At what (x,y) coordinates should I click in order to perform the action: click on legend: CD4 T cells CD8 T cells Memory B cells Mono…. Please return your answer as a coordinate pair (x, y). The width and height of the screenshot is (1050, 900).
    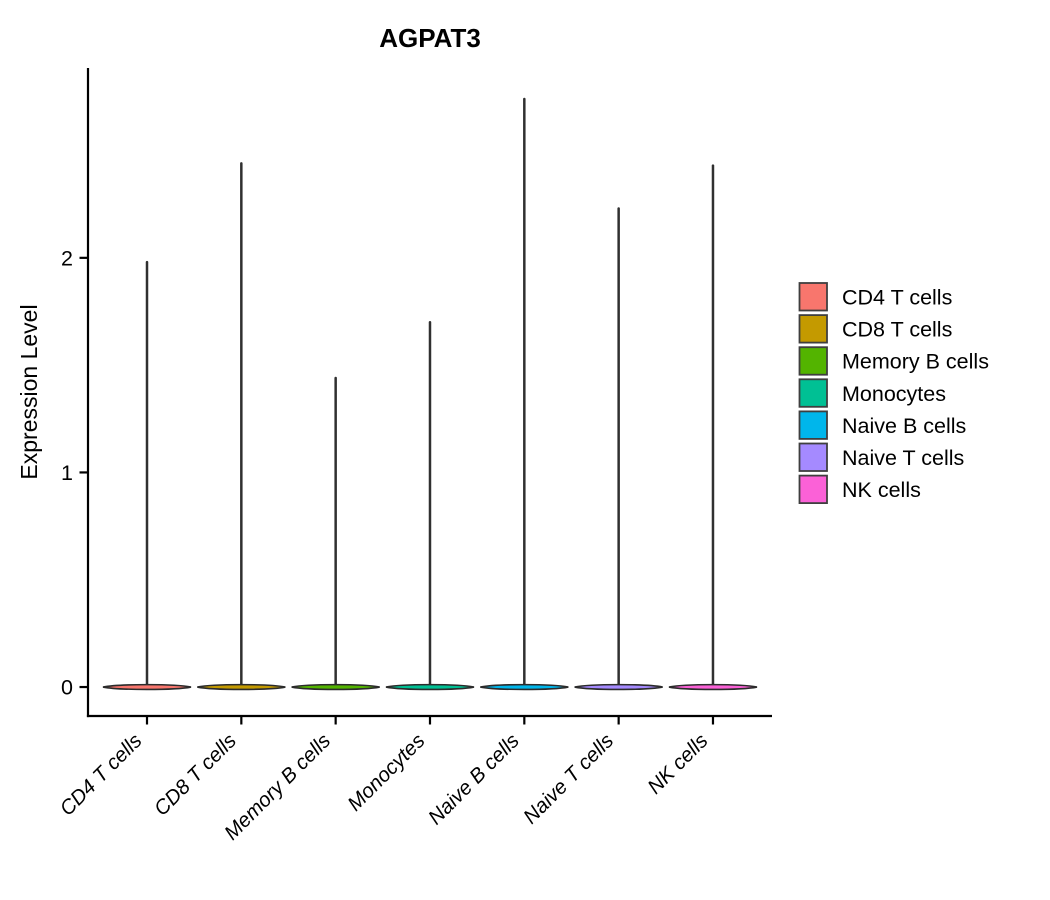
    Looking at the image, I should click on (893, 393).